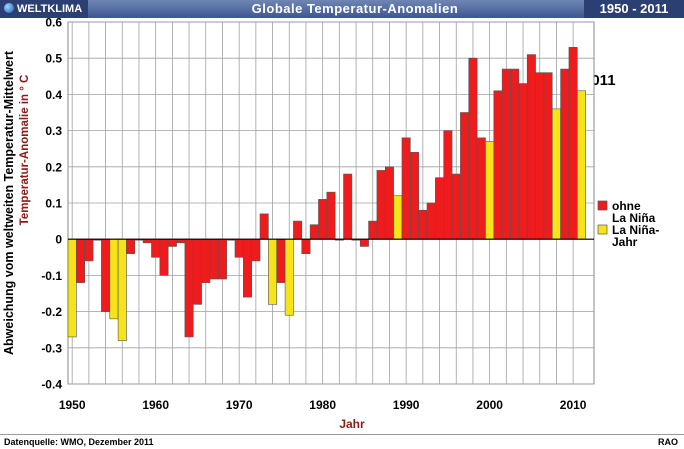  I want to click on bar-1965, so click(197, 271).